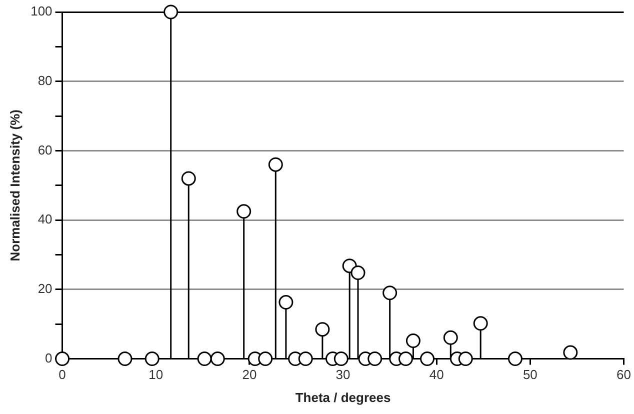 This screenshot has width=634, height=414. Describe the element at coordinates (156, 374) in the screenshot. I see `x-tick-label: 10` at that location.